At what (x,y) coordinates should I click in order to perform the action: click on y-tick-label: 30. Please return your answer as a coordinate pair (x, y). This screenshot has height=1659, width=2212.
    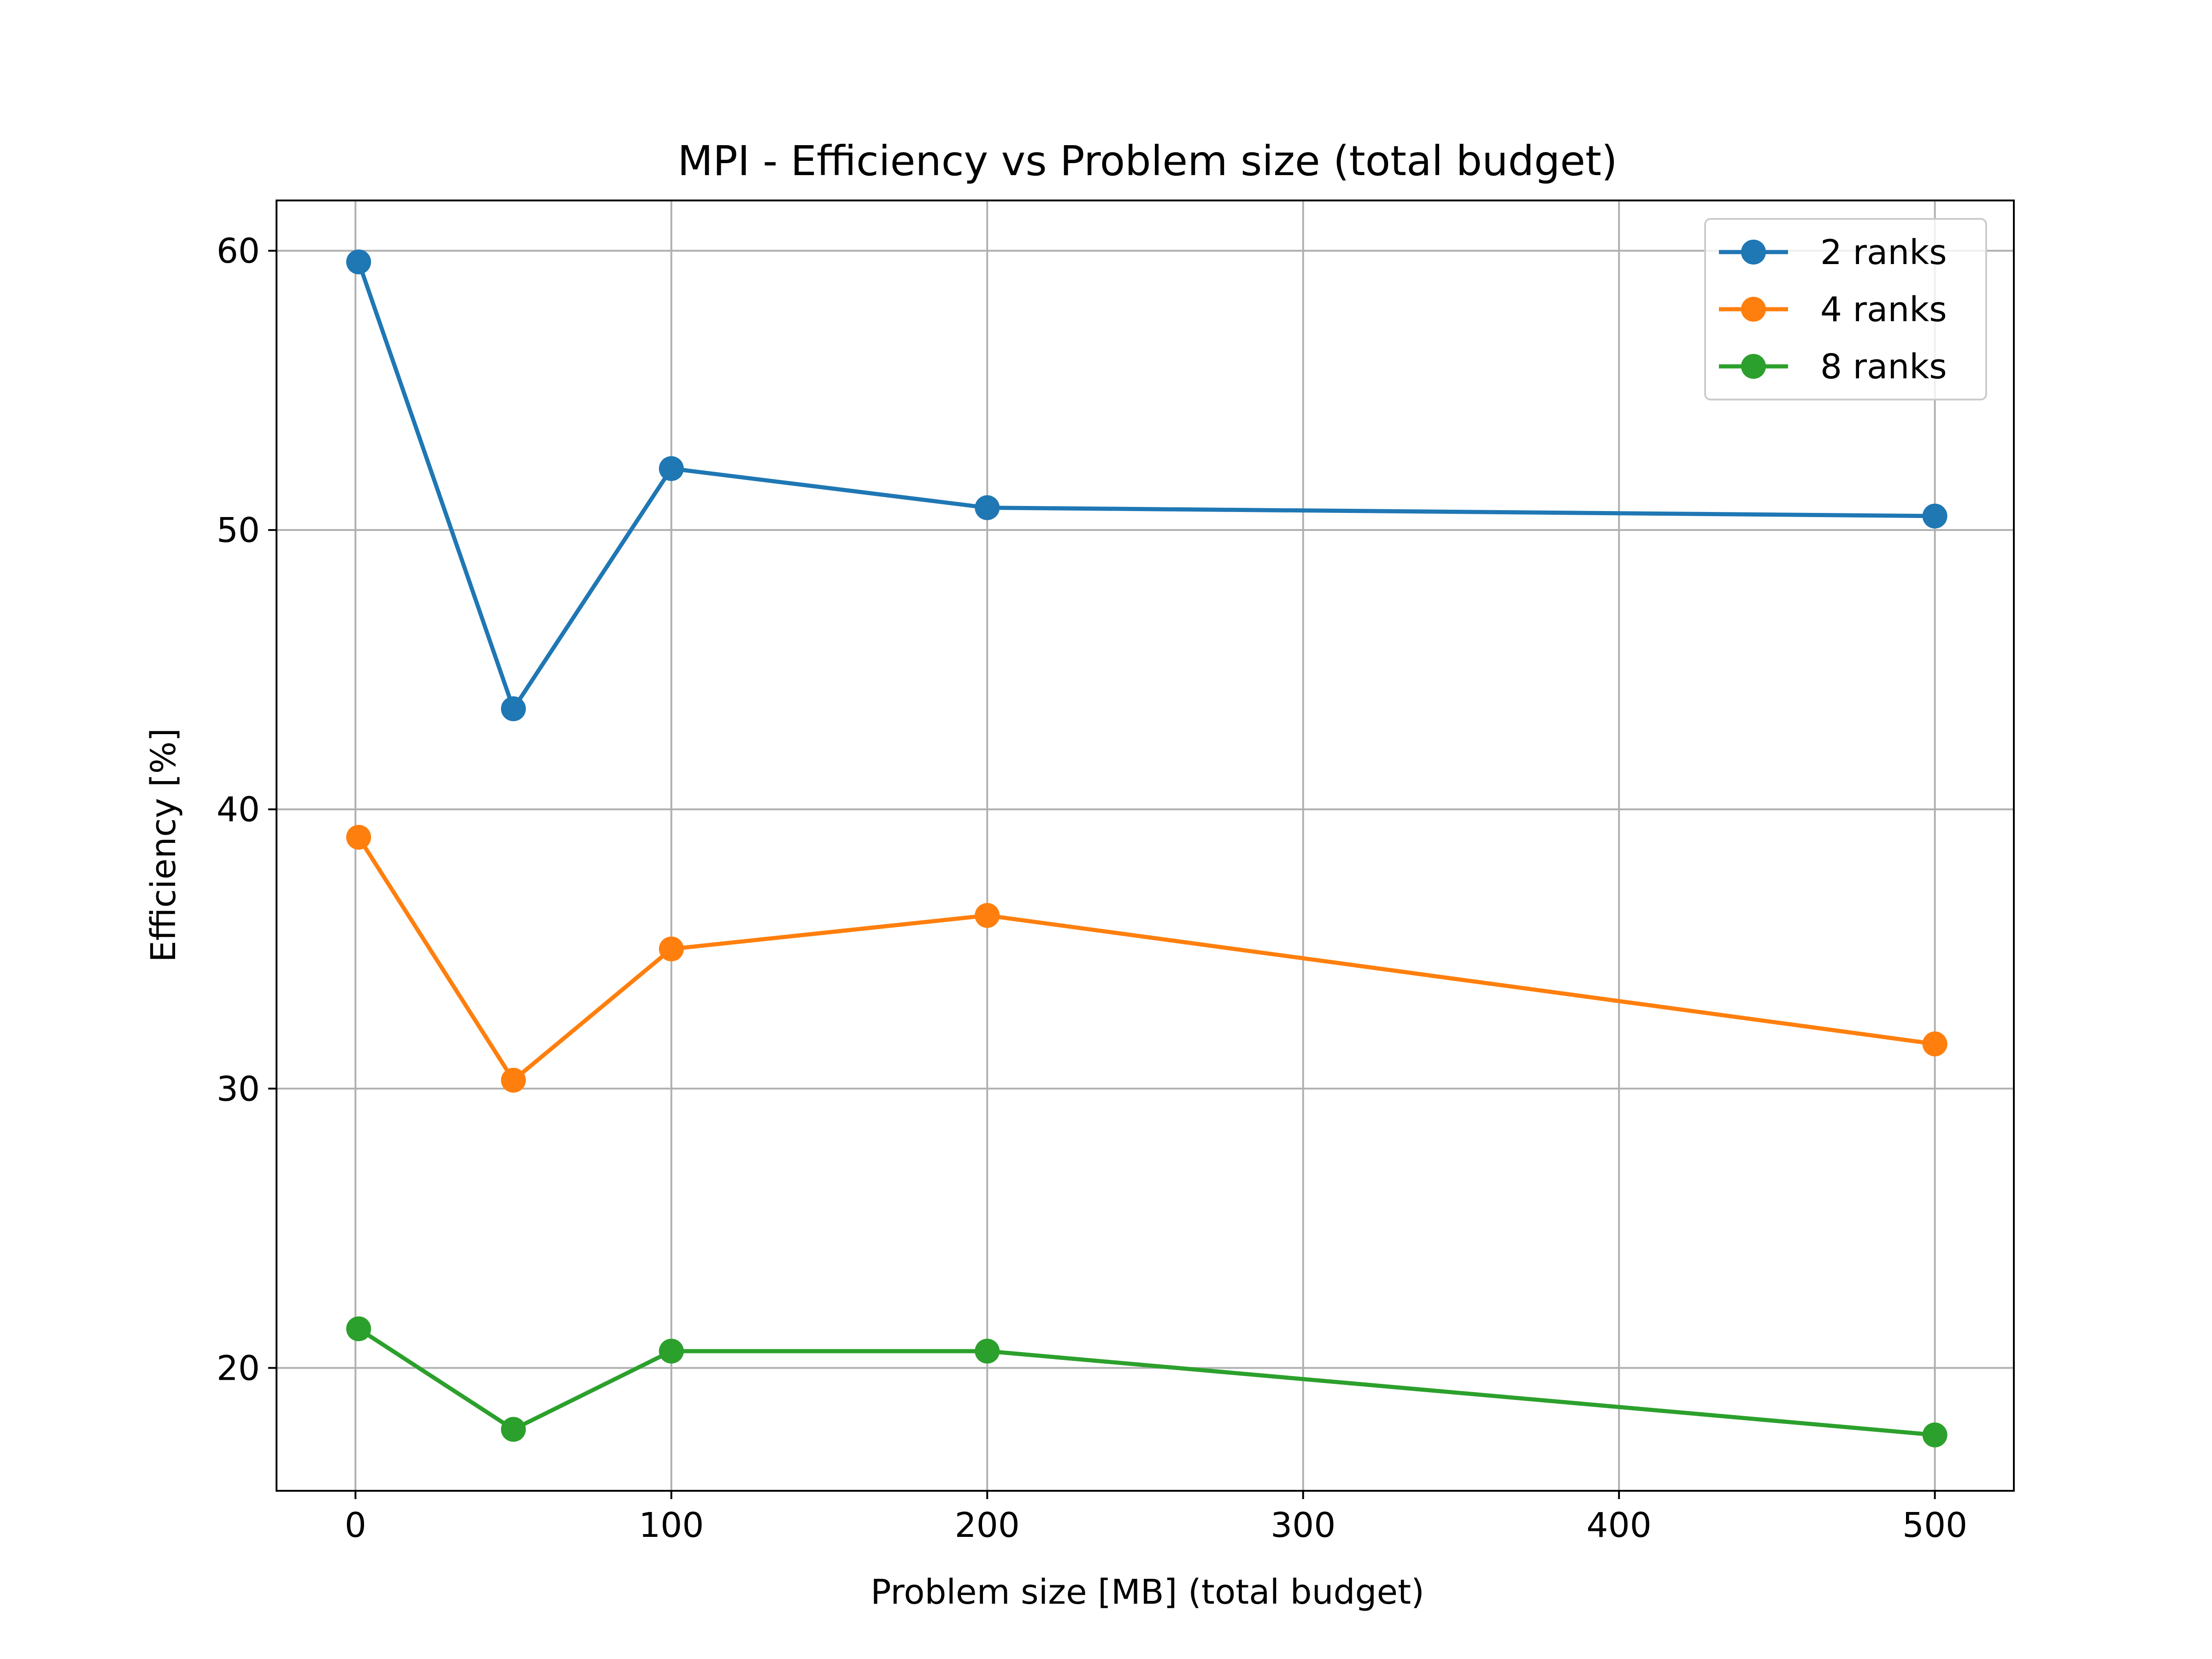
    Looking at the image, I should click on (238, 1089).